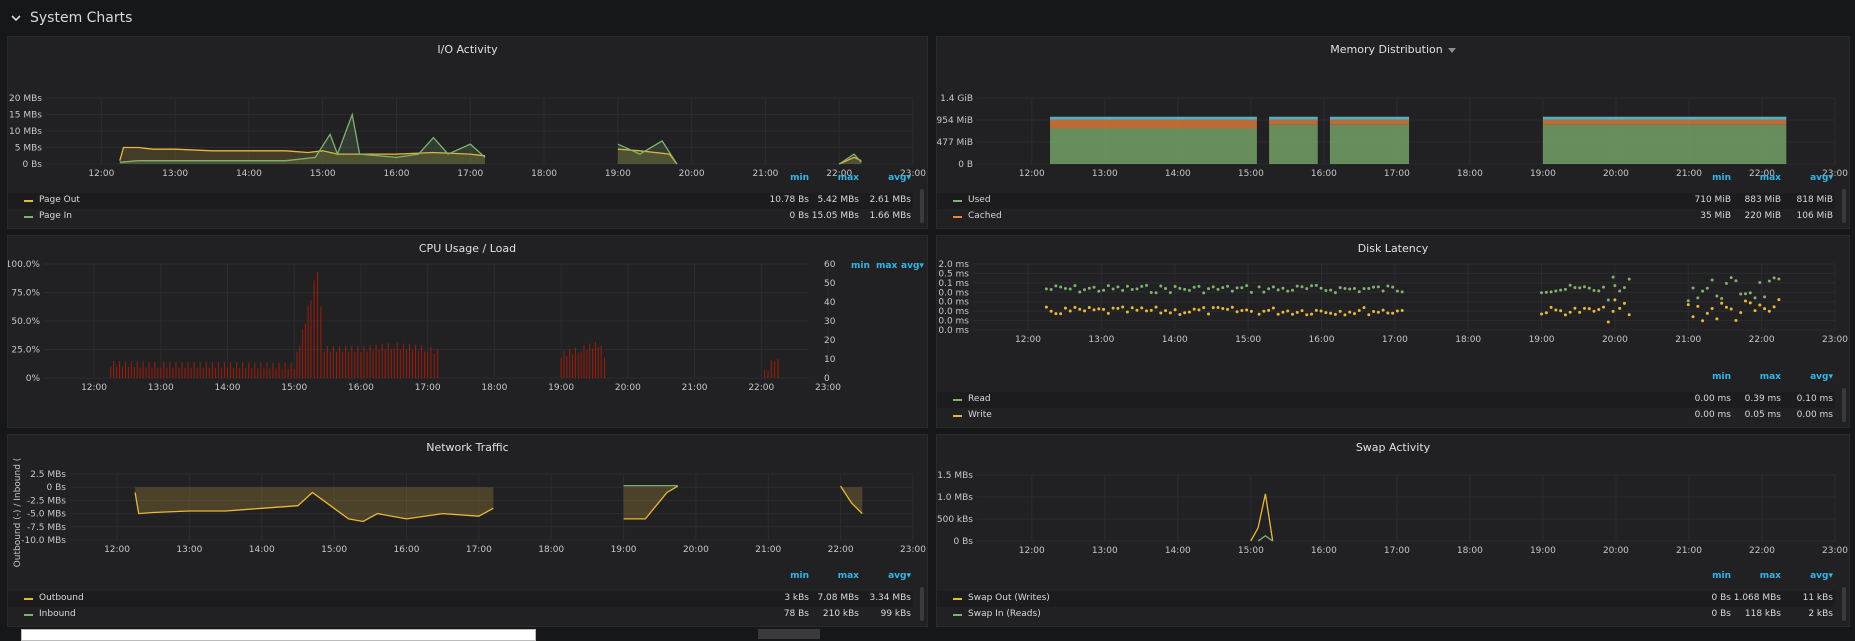  Describe the element at coordinates (1004, 614) in the screenshot. I see `legend-series-name: Swap In (Reads)` at that location.